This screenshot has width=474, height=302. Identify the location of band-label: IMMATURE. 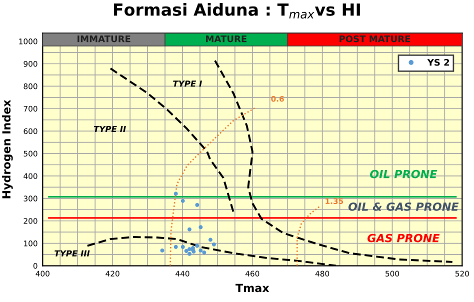
(104, 39).